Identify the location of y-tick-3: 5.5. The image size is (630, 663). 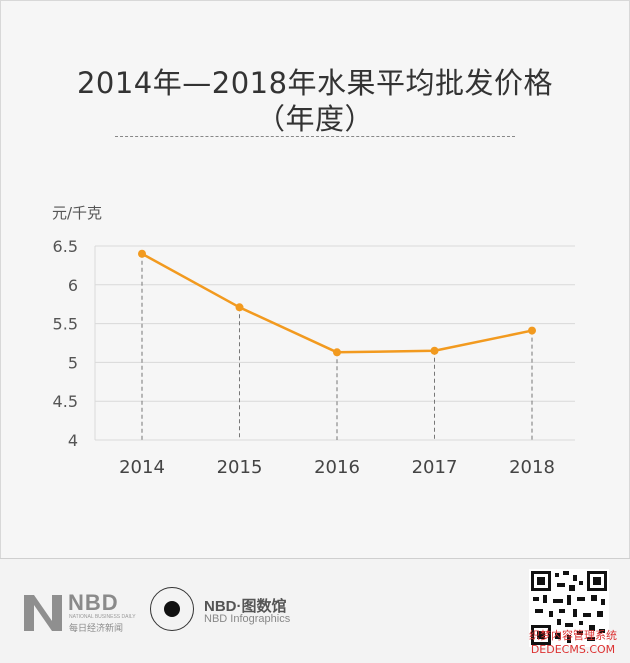
(65, 324).